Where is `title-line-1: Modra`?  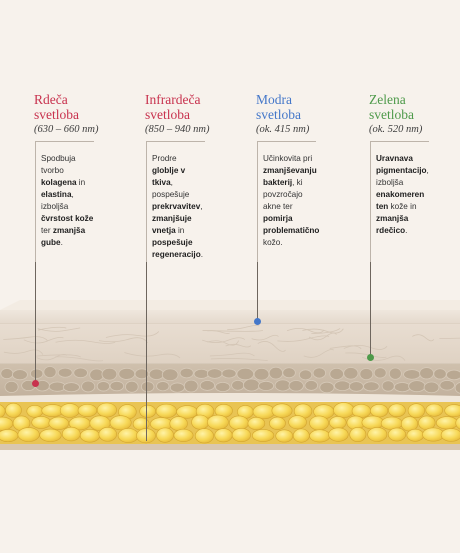
title-line-1: Modra is located at coordinates (274, 99).